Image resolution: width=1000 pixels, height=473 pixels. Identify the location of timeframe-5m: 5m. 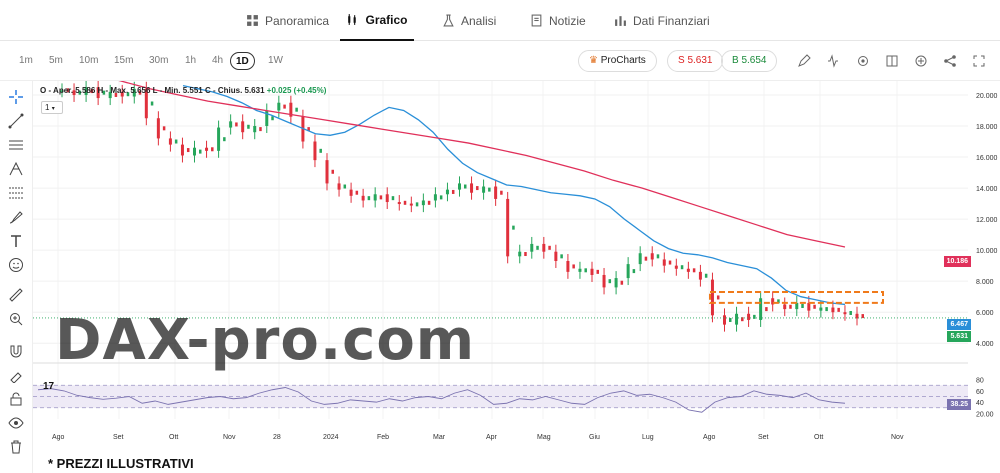
(56, 60).